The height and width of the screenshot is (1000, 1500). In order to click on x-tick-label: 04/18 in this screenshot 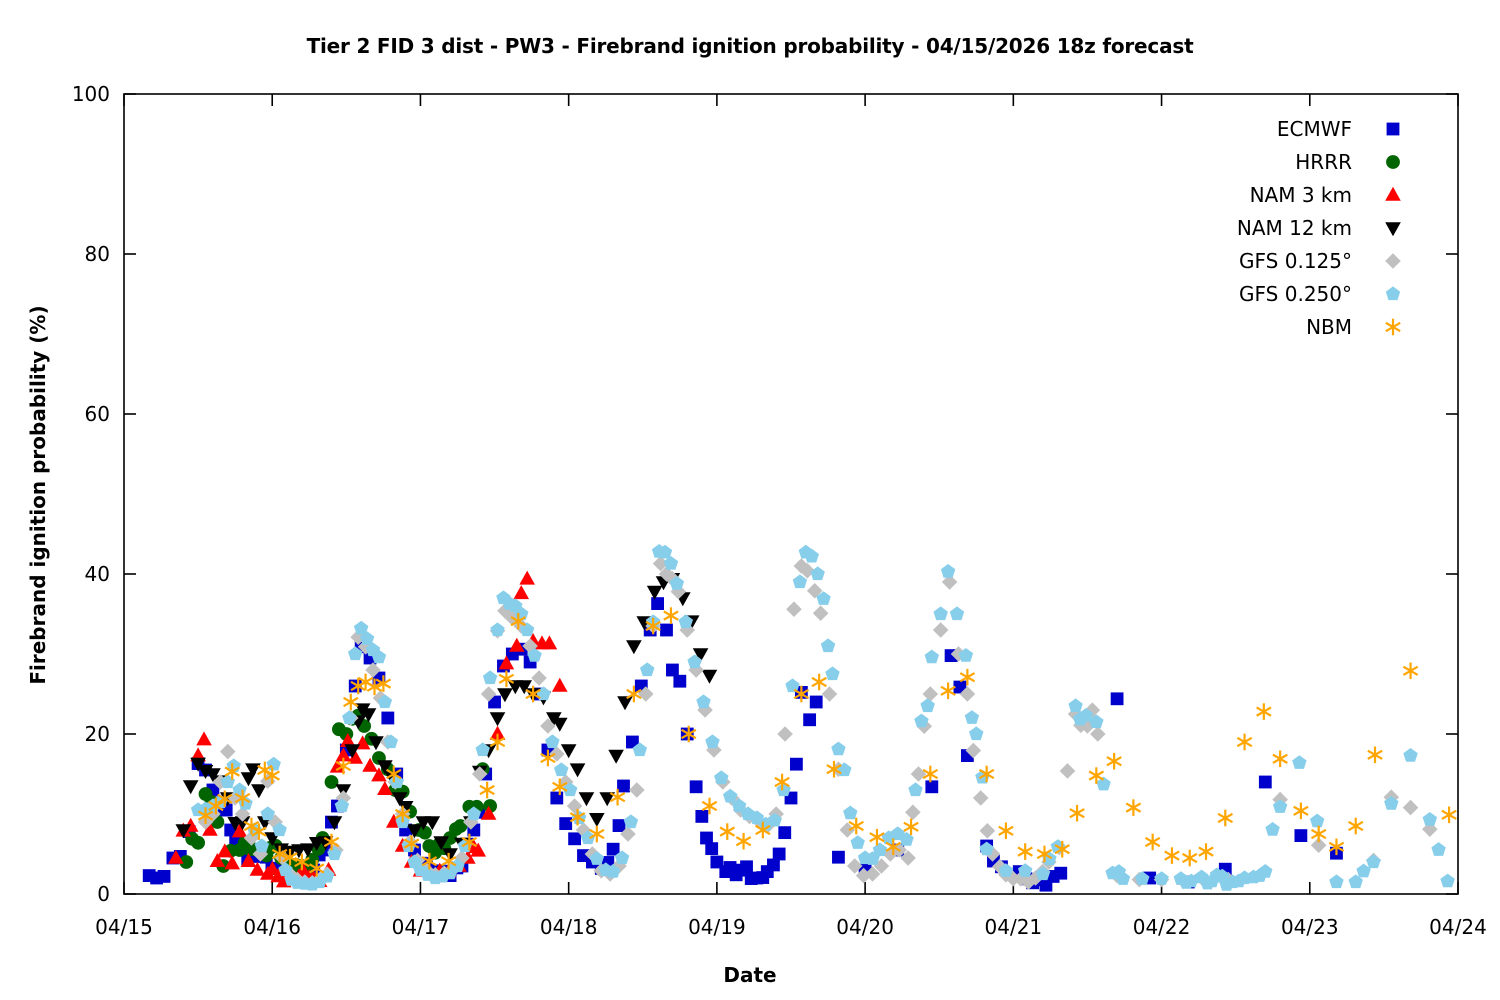, I will do `click(569, 927)`.